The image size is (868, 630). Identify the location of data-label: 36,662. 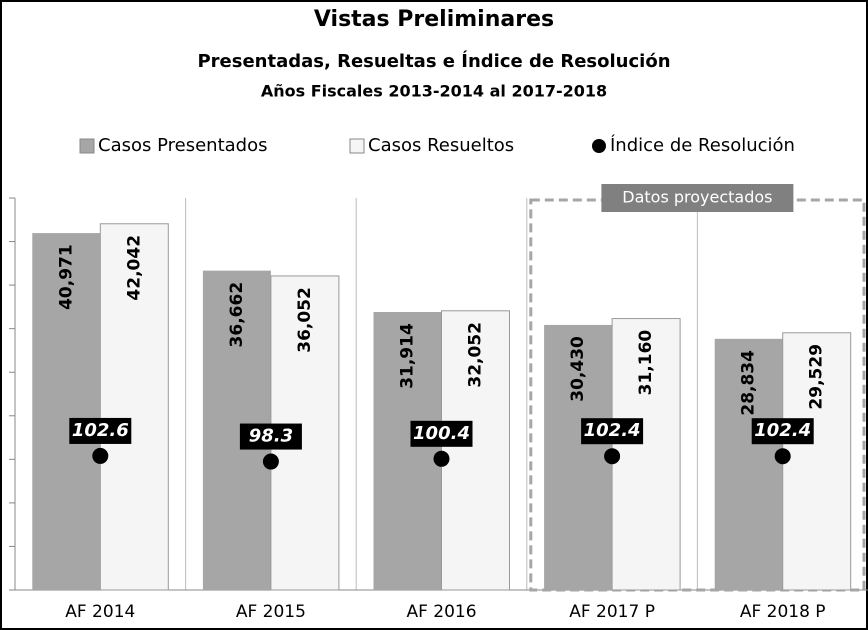
(237, 315).